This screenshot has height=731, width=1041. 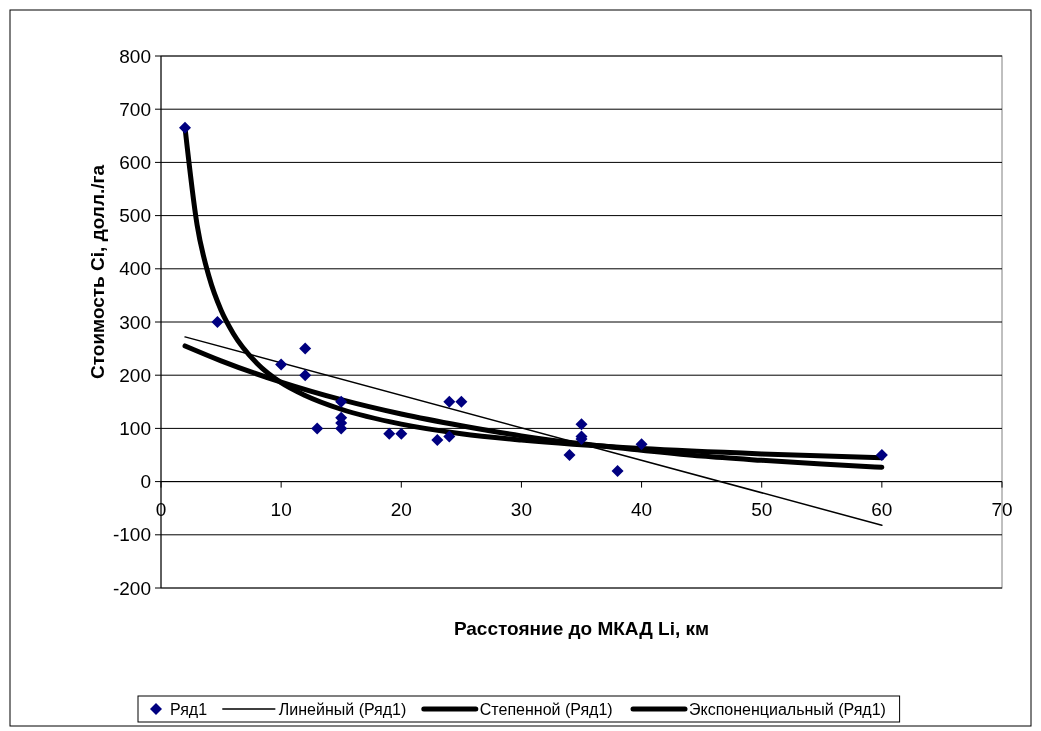 What do you see at coordinates (135, 375) in the screenshot?
I see `y-tick-label: 200` at bounding box center [135, 375].